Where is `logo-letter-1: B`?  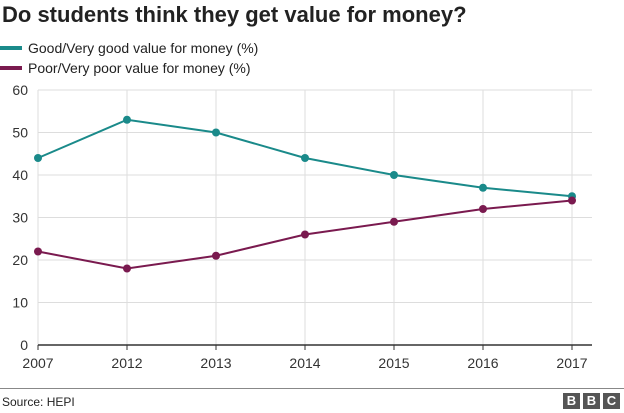 logo-letter-1: B is located at coordinates (571, 401).